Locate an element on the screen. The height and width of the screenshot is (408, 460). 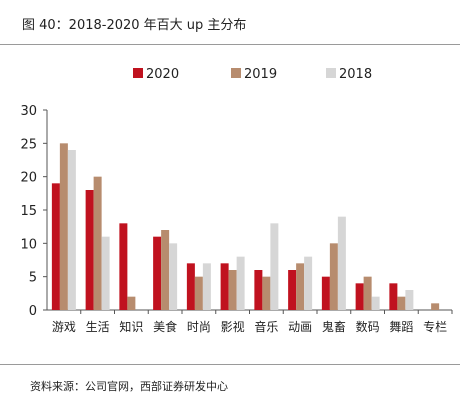
bottom-rule is located at coordinates (230, 364).